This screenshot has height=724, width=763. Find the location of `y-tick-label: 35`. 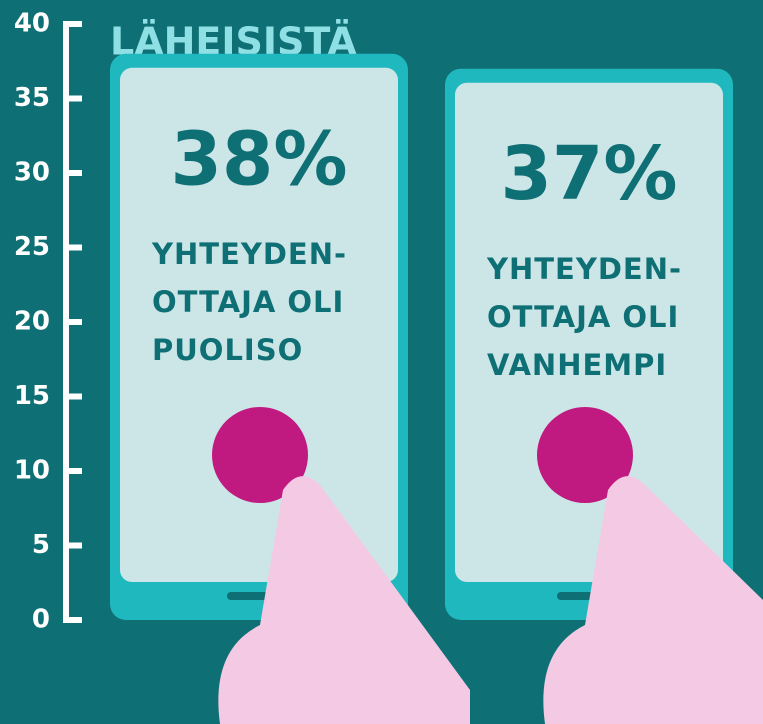

y-tick-label: 35 is located at coordinates (32, 98).